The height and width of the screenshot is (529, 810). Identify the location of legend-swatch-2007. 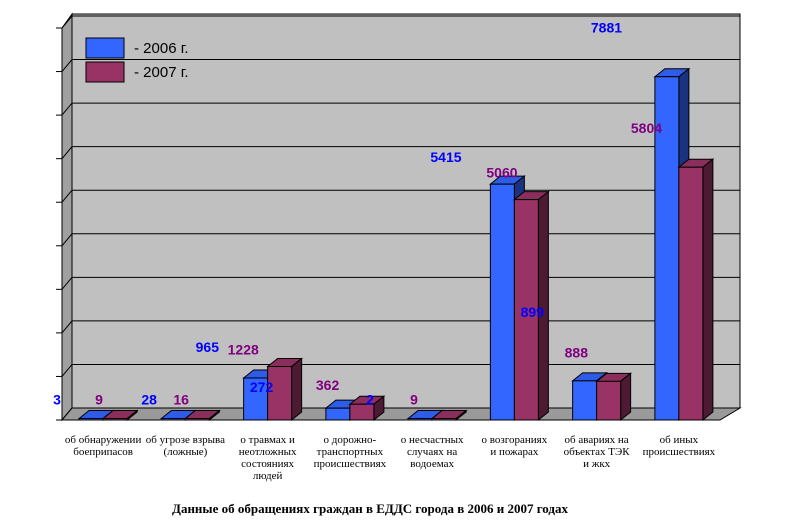
(105, 72).